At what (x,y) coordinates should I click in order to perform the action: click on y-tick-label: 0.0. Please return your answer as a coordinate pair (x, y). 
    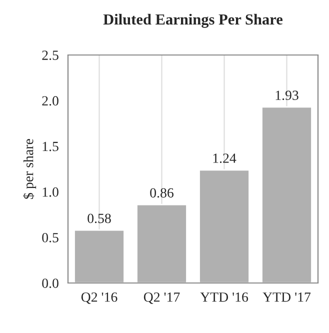
    Looking at the image, I should click on (50, 283).